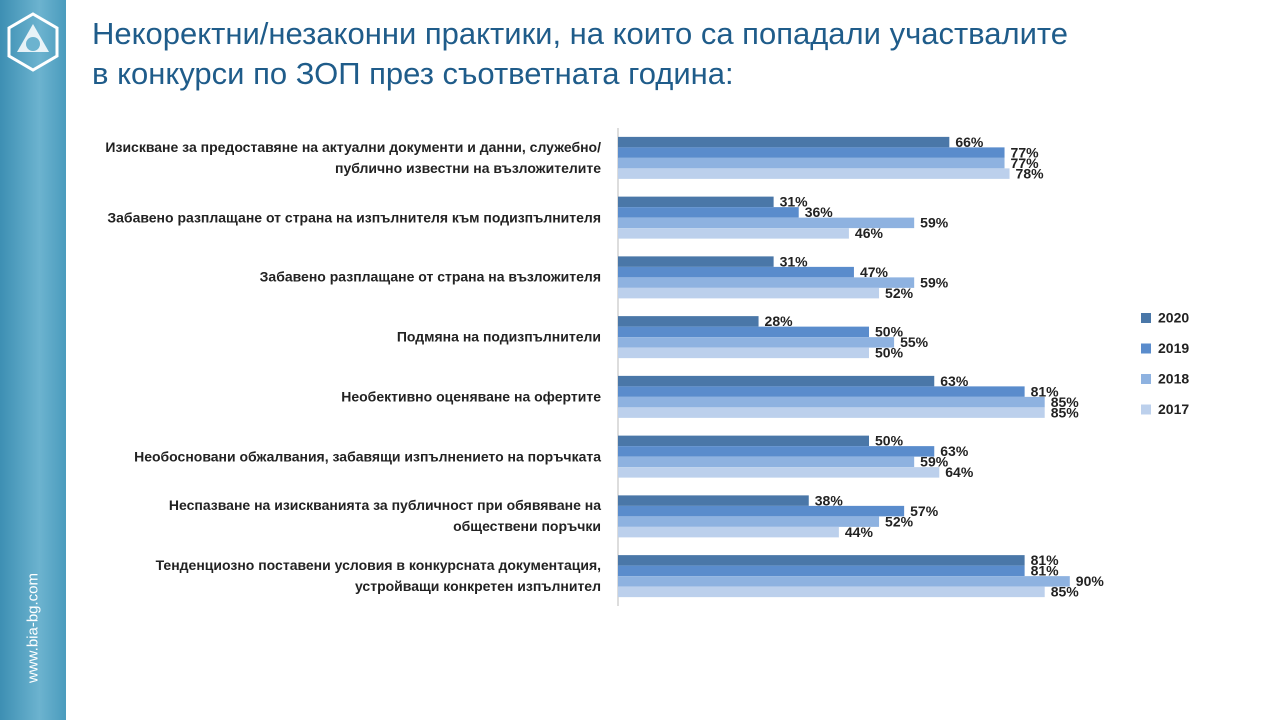  What do you see at coordinates (1030, 173) in the screenshot?
I see `value-label: 78%` at bounding box center [1030, 173].